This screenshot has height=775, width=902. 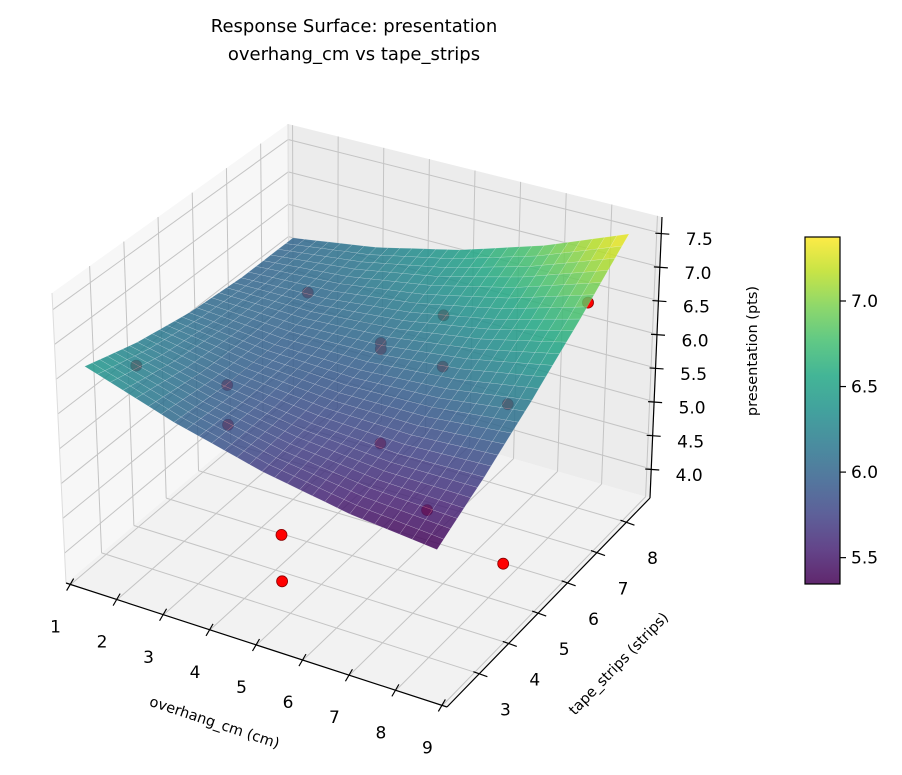 I want to click on x-tick-label: 9, so click(x=427, y=749).